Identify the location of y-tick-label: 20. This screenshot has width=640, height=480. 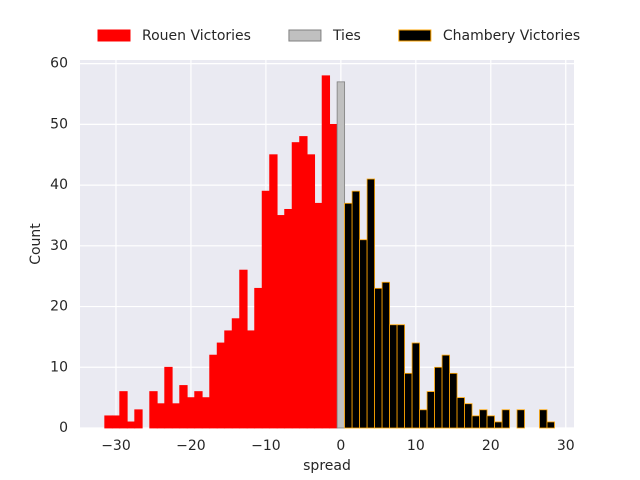
(59, 307).